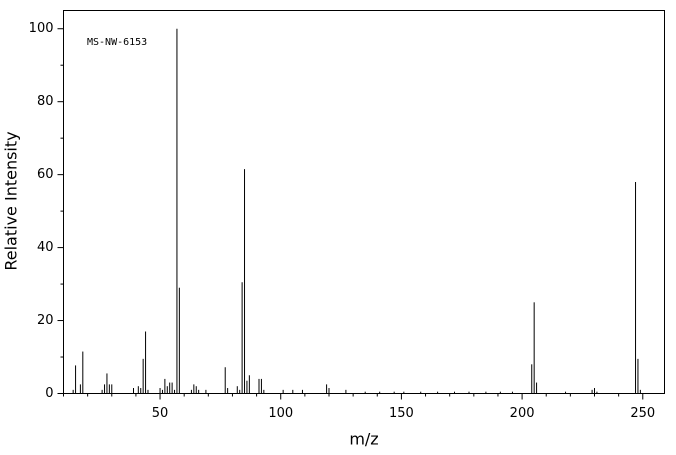 This screenshot has height=455, width=676. I want to click on x-tick-label: 150, so click(401, 413).